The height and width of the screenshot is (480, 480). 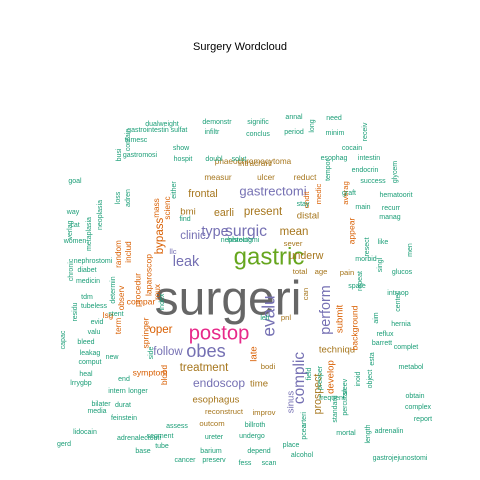 What do you see at coordinates (118, 197) in the screenshot?
I see `word-loss: loss` at bounding box center [118, 197].